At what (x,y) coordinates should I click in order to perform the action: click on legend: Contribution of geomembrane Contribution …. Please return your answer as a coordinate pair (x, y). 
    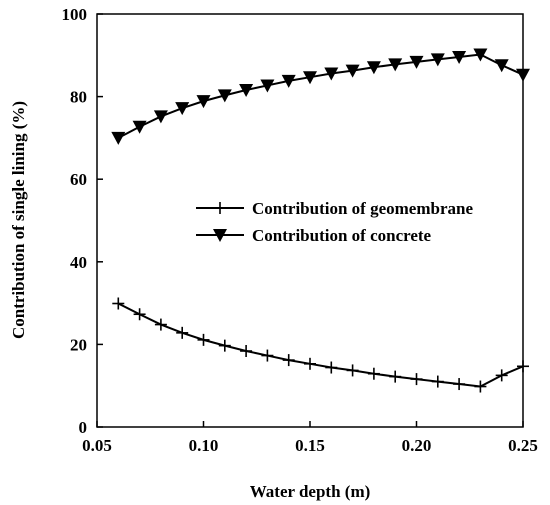
    Looking at the image, I should click on (334, 222).